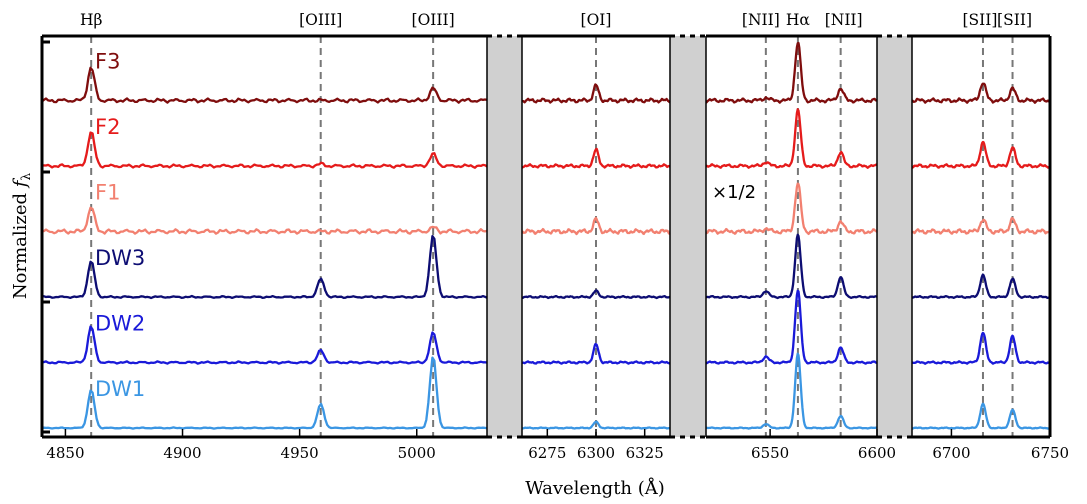  I want to click on series-f3, so click(546, 72).